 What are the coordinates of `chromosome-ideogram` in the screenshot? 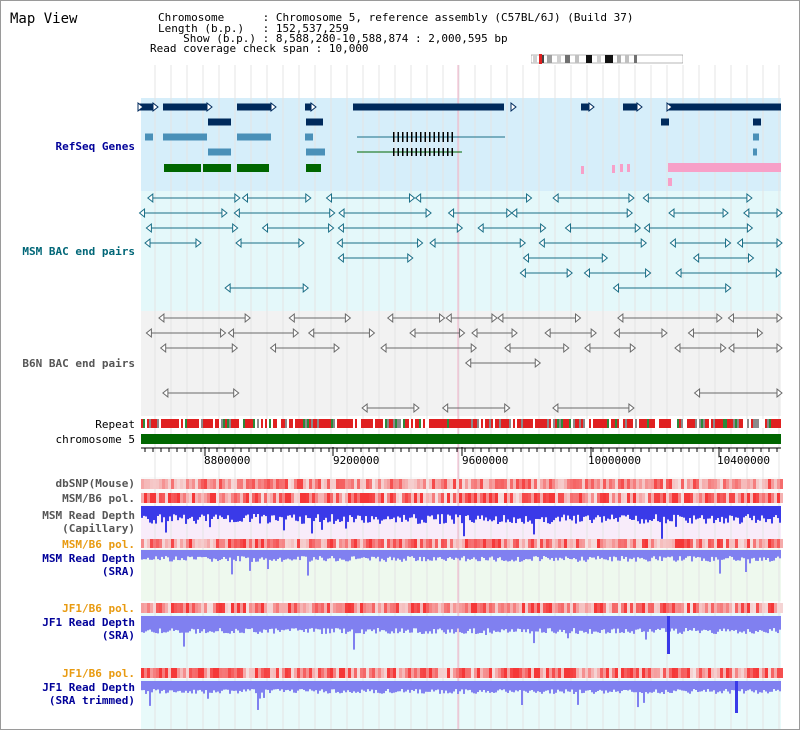 It's located at (607, 59).